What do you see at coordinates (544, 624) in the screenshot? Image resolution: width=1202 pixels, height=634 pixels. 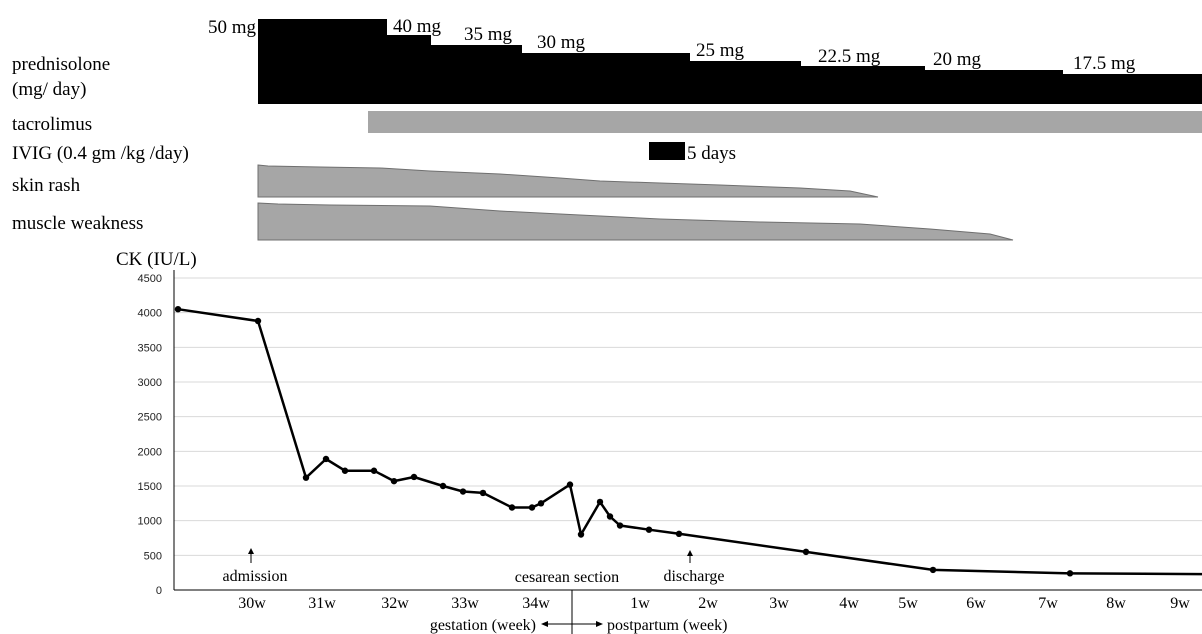 I see `gestation-arrowhead-left` at bounding box center [544, 624].